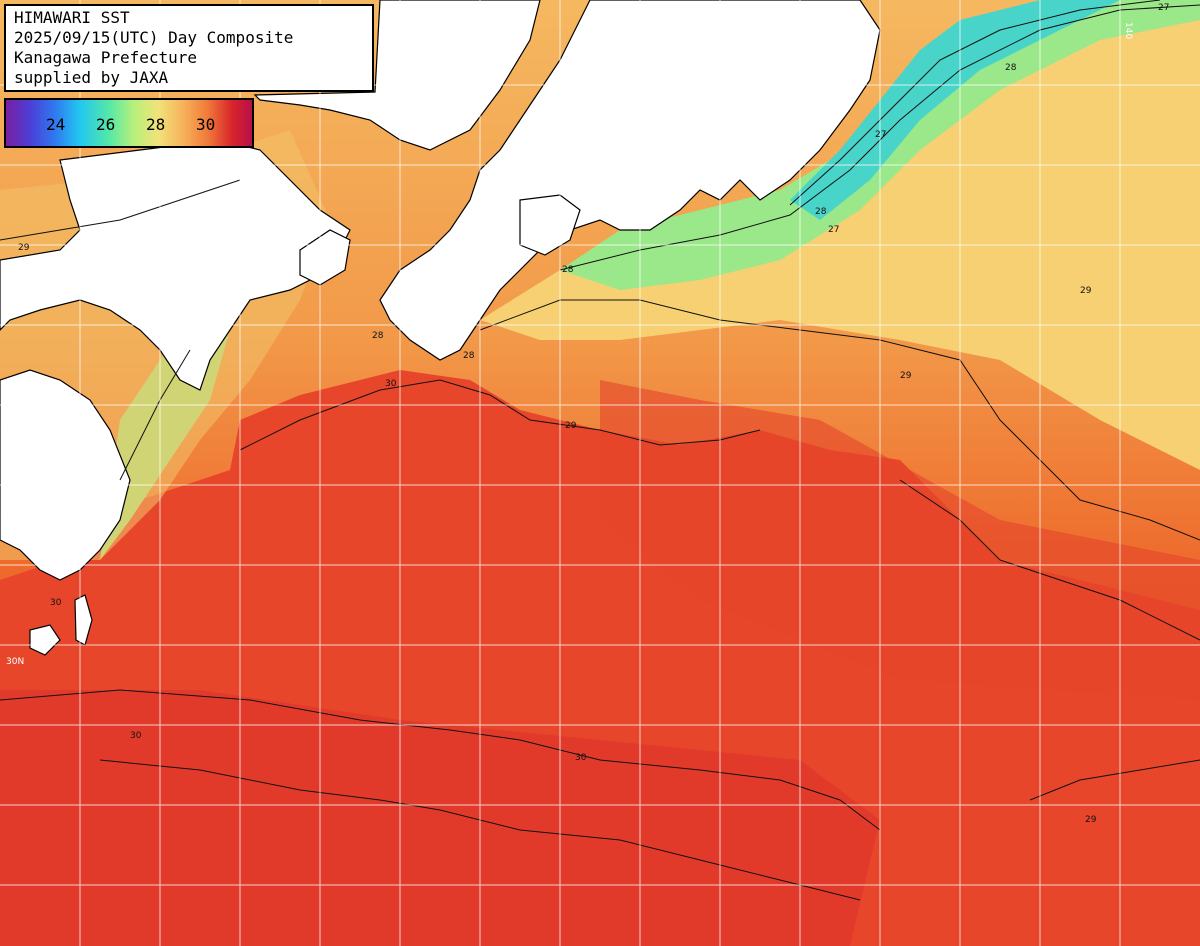 The image size is (1200, 946). I want to click on contour-29-west, so click(120, 210).